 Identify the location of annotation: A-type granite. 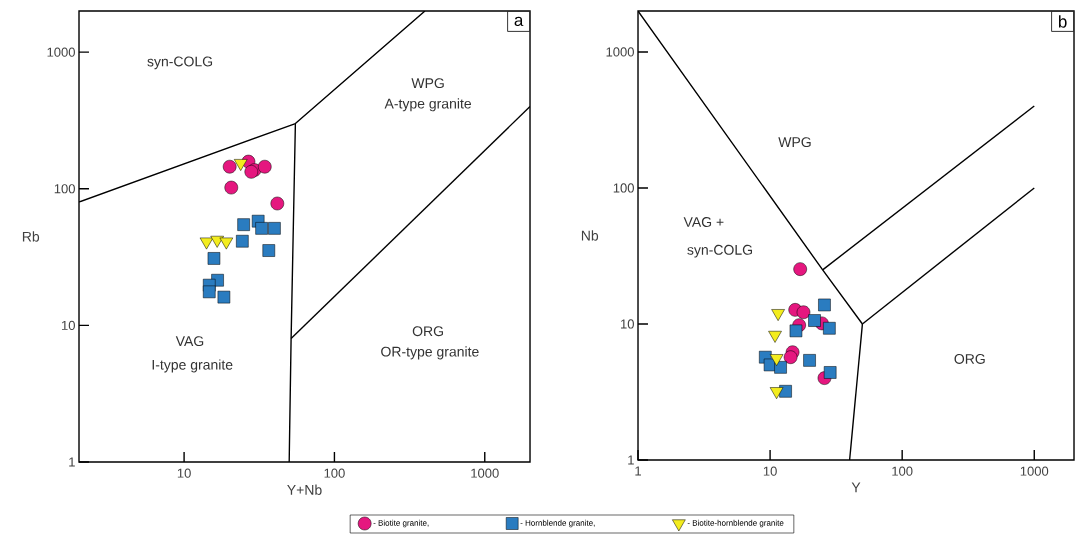
(428, 105).